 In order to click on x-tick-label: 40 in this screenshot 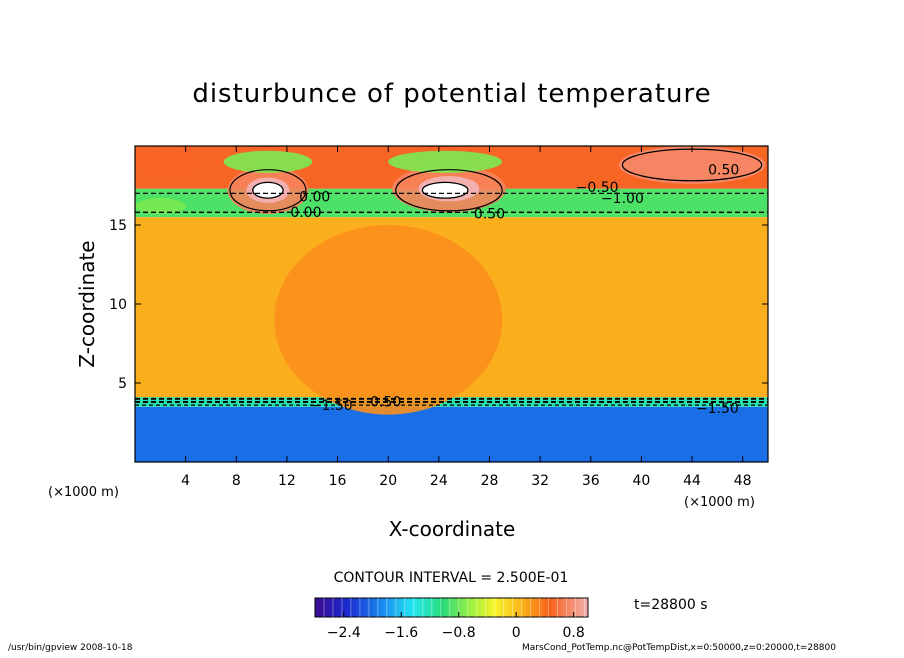, I will do `click(641, 481)`.